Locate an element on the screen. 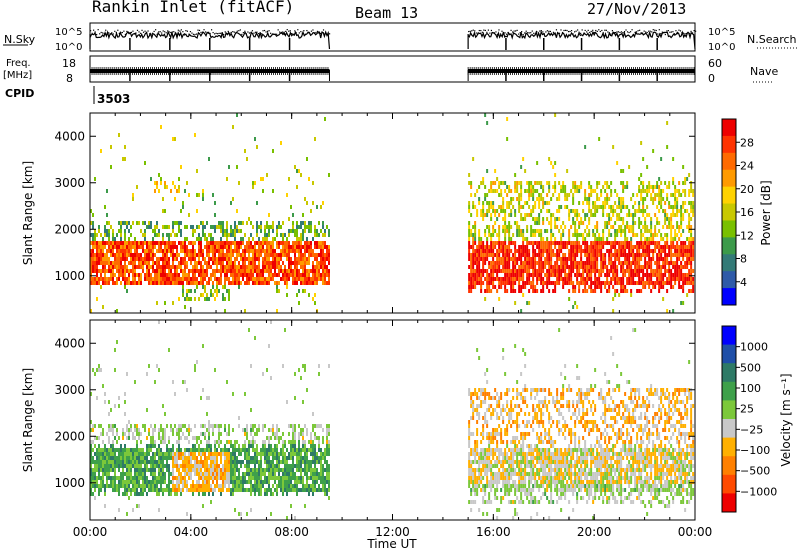 The width and height of the screenshot is (800, 554). nsky-panel: N.Sky 10^5 10^0 10^5 10^0 N.Search is located at coordinates (400, 37).